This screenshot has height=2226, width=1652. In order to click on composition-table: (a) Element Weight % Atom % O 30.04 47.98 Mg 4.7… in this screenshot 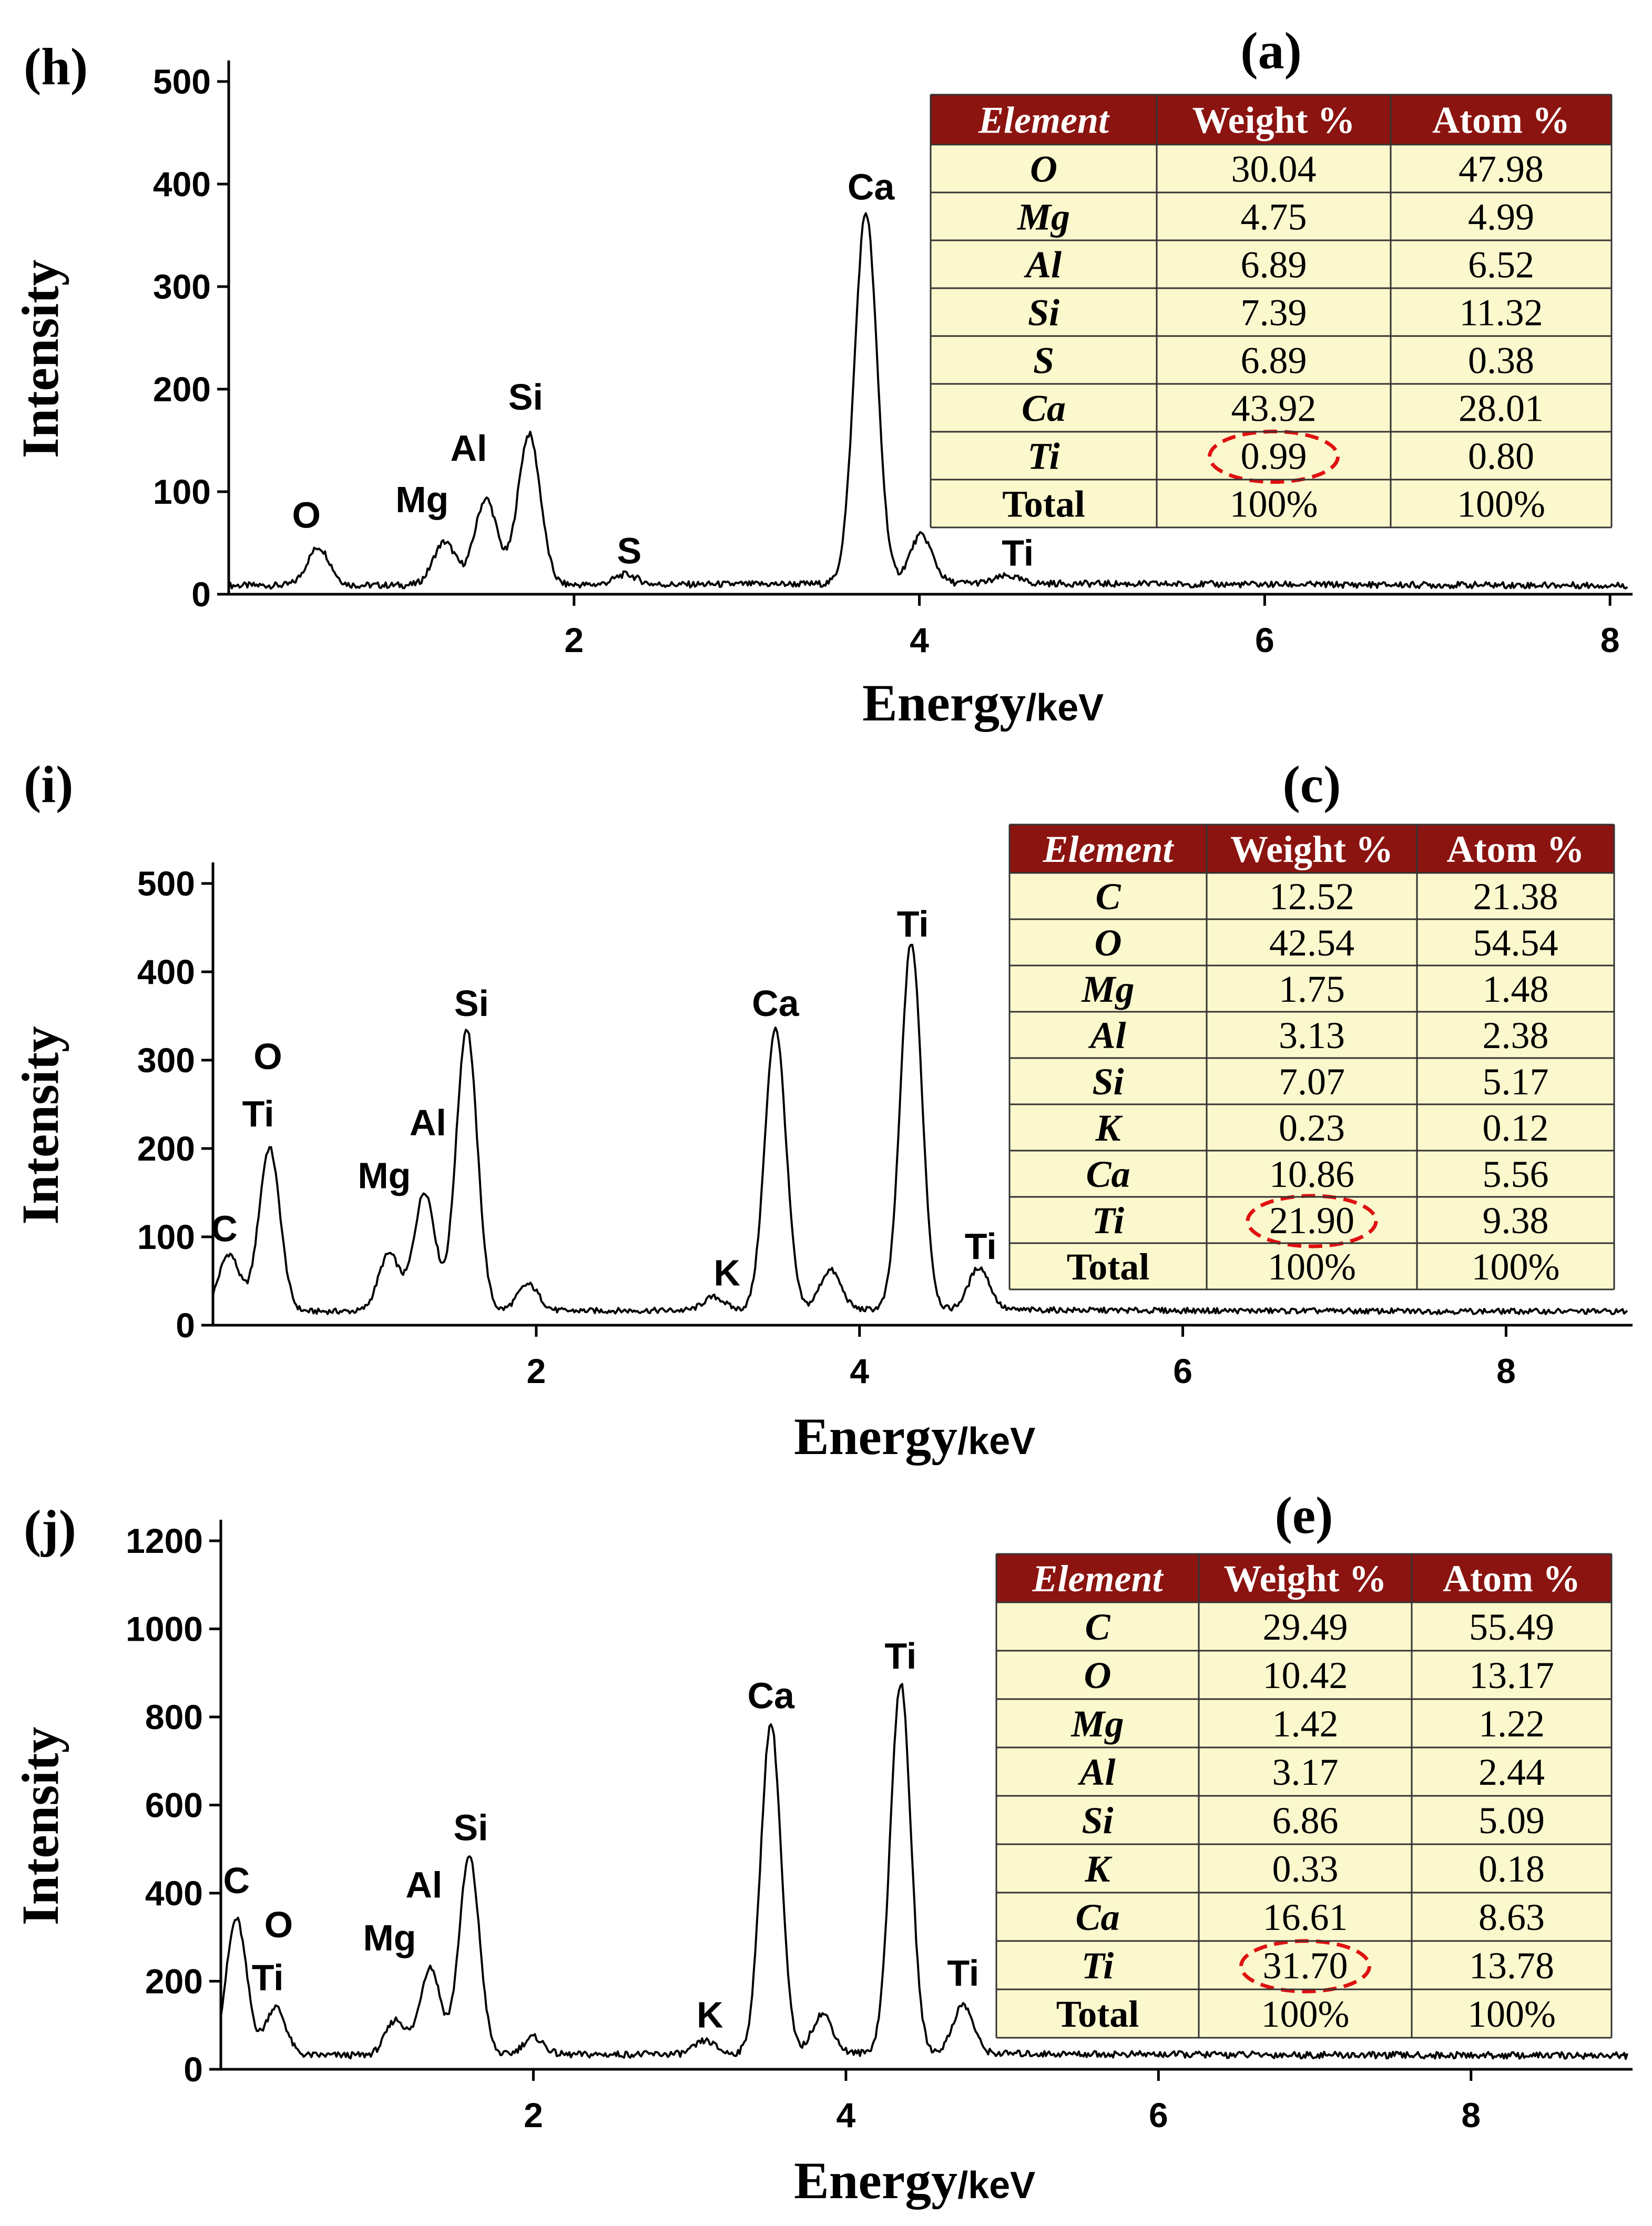, I will do `click(1271, 275)`.